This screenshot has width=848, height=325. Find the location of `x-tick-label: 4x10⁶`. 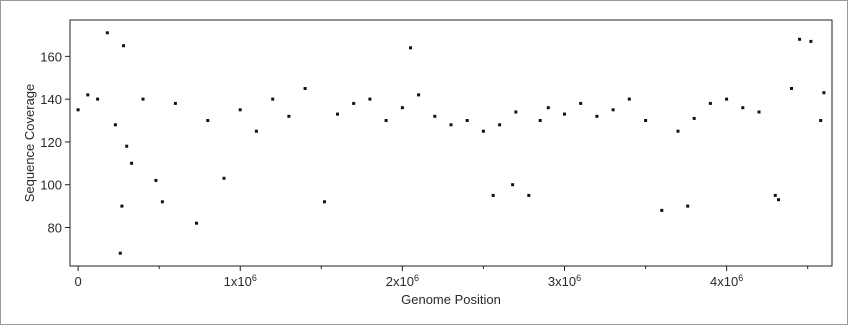

x-tick-label: 4x10⁶ is located at coordinates (726, 281).